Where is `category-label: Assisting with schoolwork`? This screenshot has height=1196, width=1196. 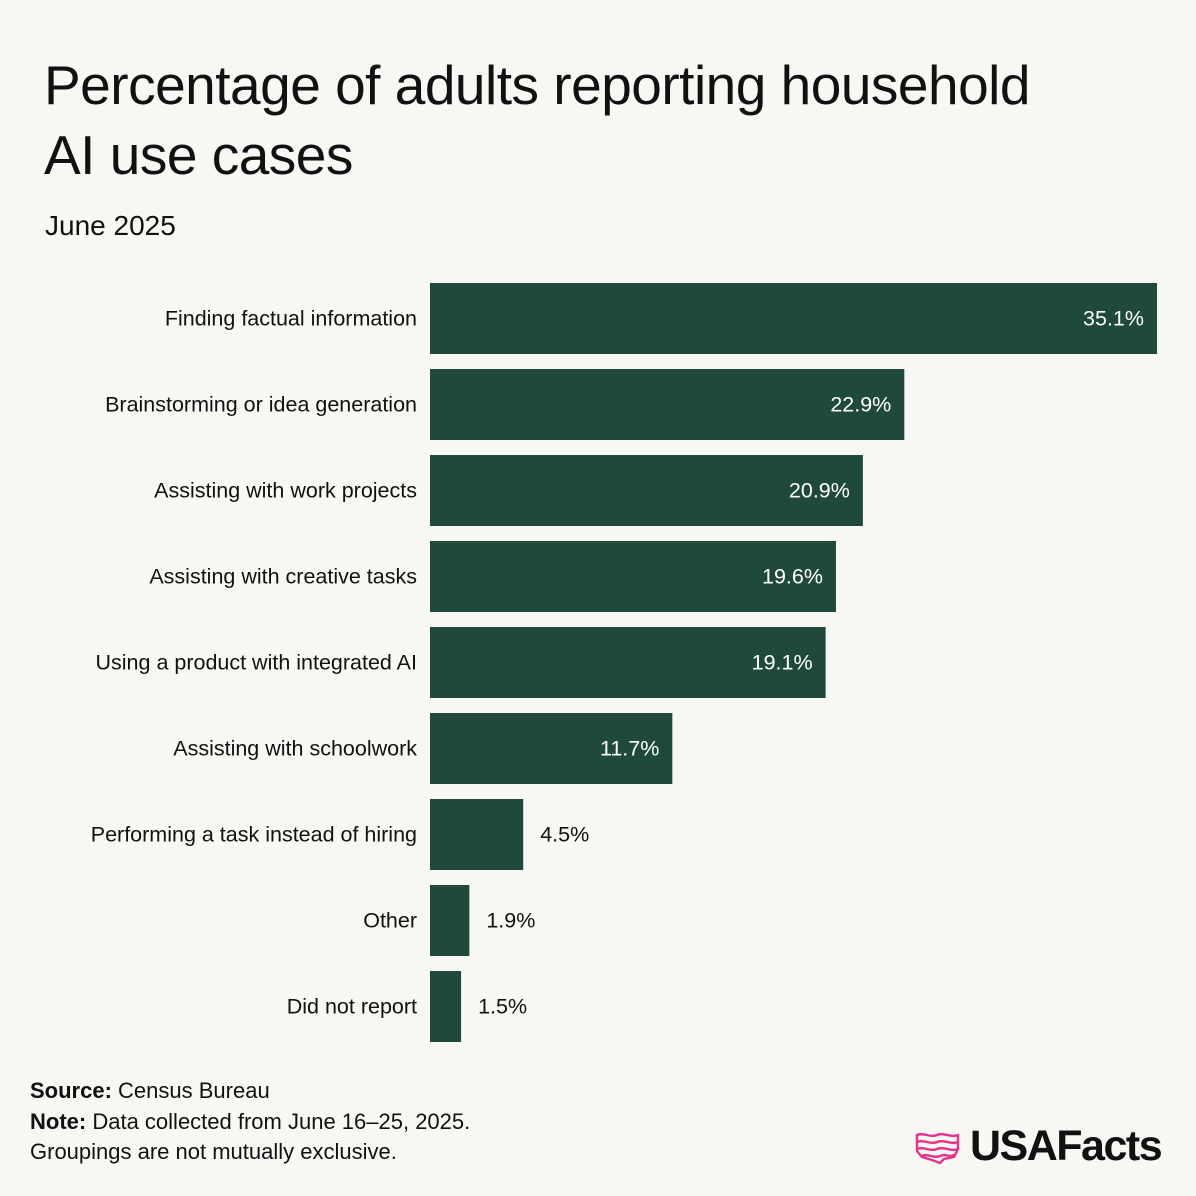 category-label: Assisting with schoolwork is located at coordinates (295, 749).